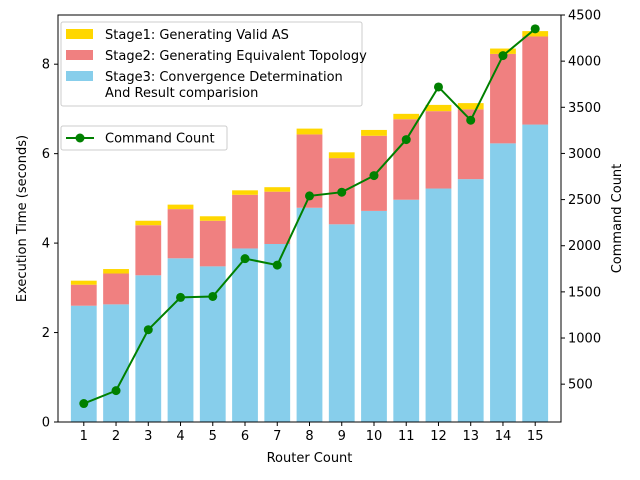 The height and width of the screenshot is (480, 640). I want to click on x-tick-label: 11, so click(406, 436).